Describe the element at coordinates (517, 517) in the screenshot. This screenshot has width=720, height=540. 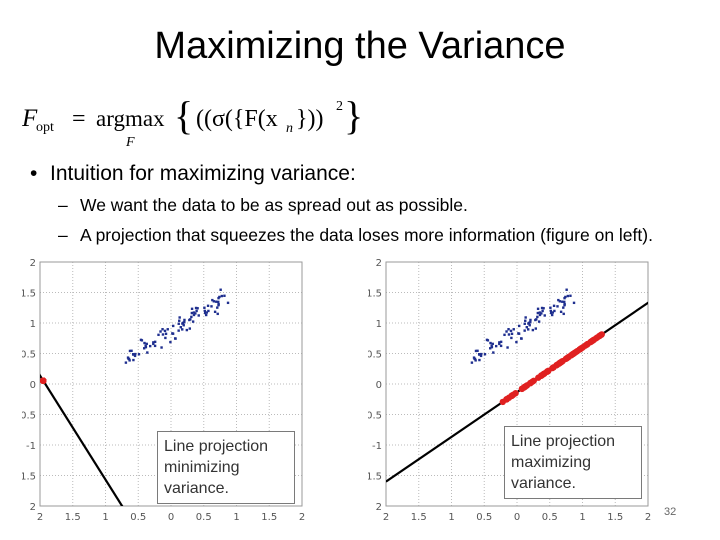
I see `x-tick-label: 0` at that location.